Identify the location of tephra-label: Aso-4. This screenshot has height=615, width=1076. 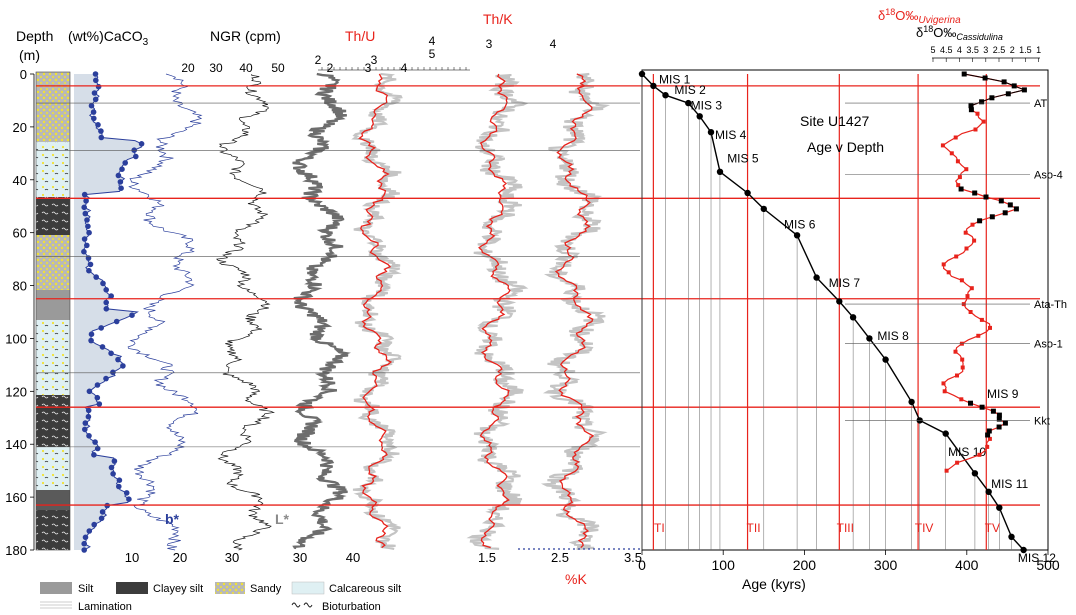
(1048, 175).